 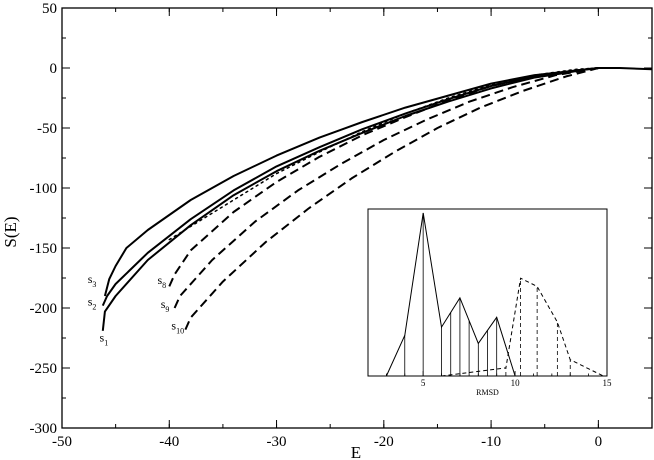 What do you see at coordinates (54, 69) in the screenshot?
I see `y-tick-label: 0` at bounding box center [54, 69].